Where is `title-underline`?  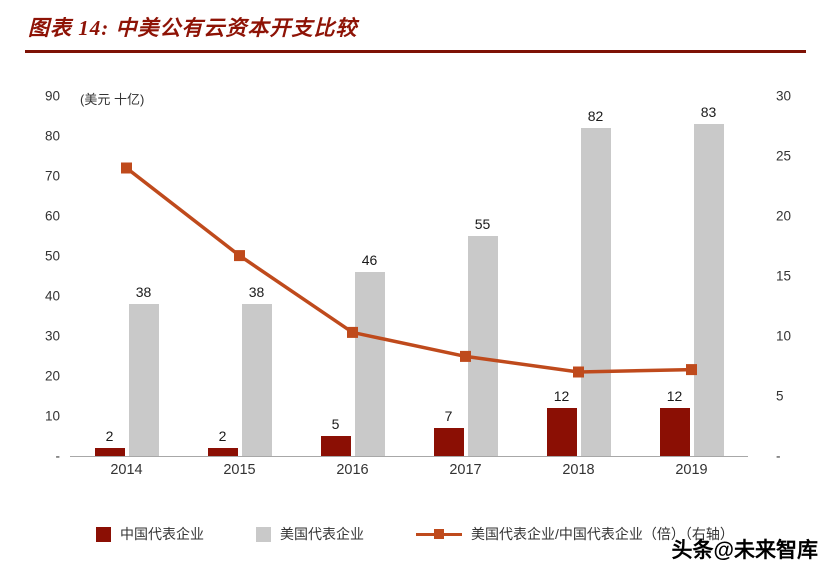
title-underline is located at coordinates (415, 51).